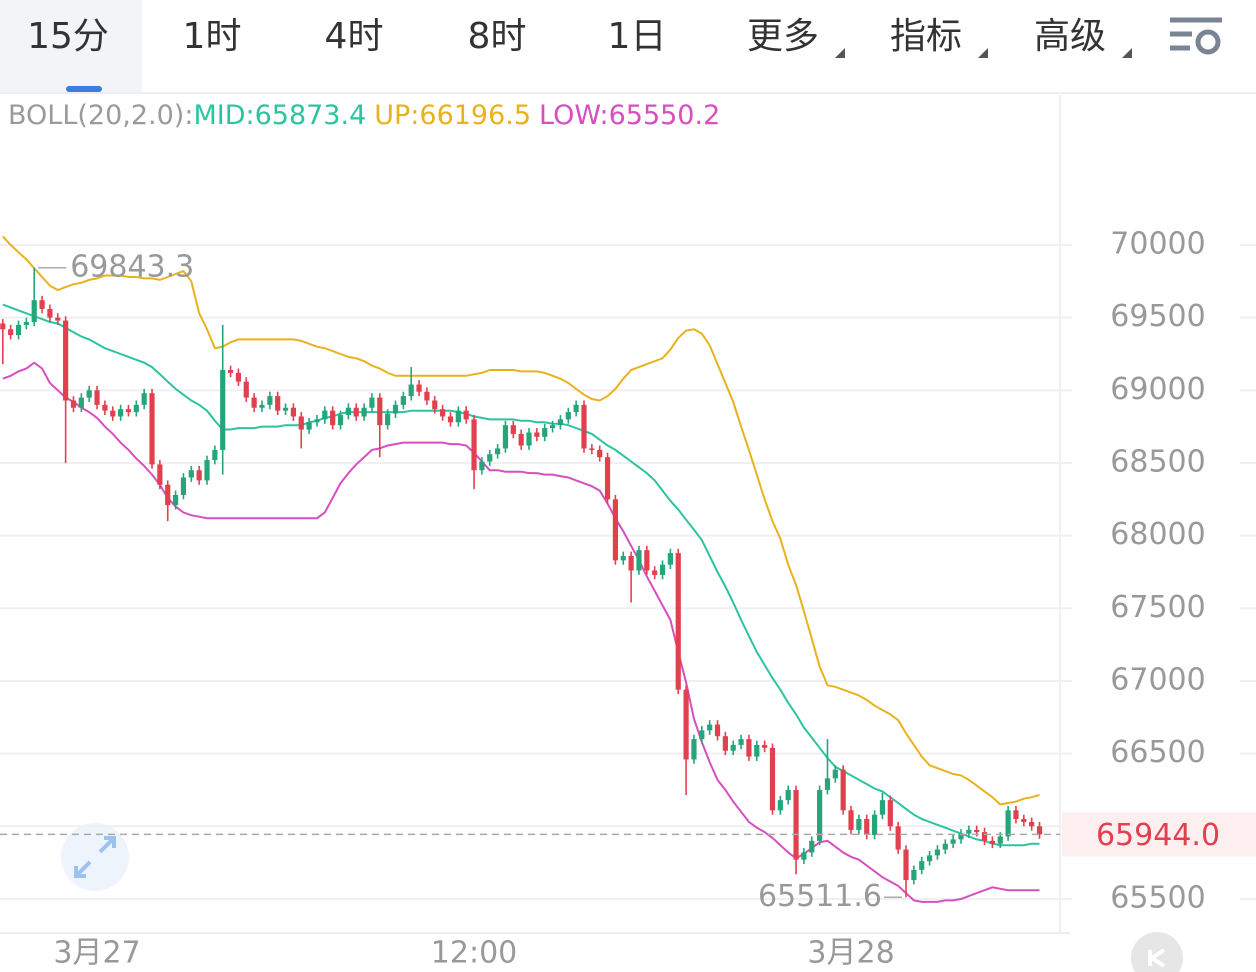 The width and height of the screenshot is (1256, 972). Describe the element at coordinates (850, 953) in the screenshot. I see `x-tick-label: 3月28` at that location.